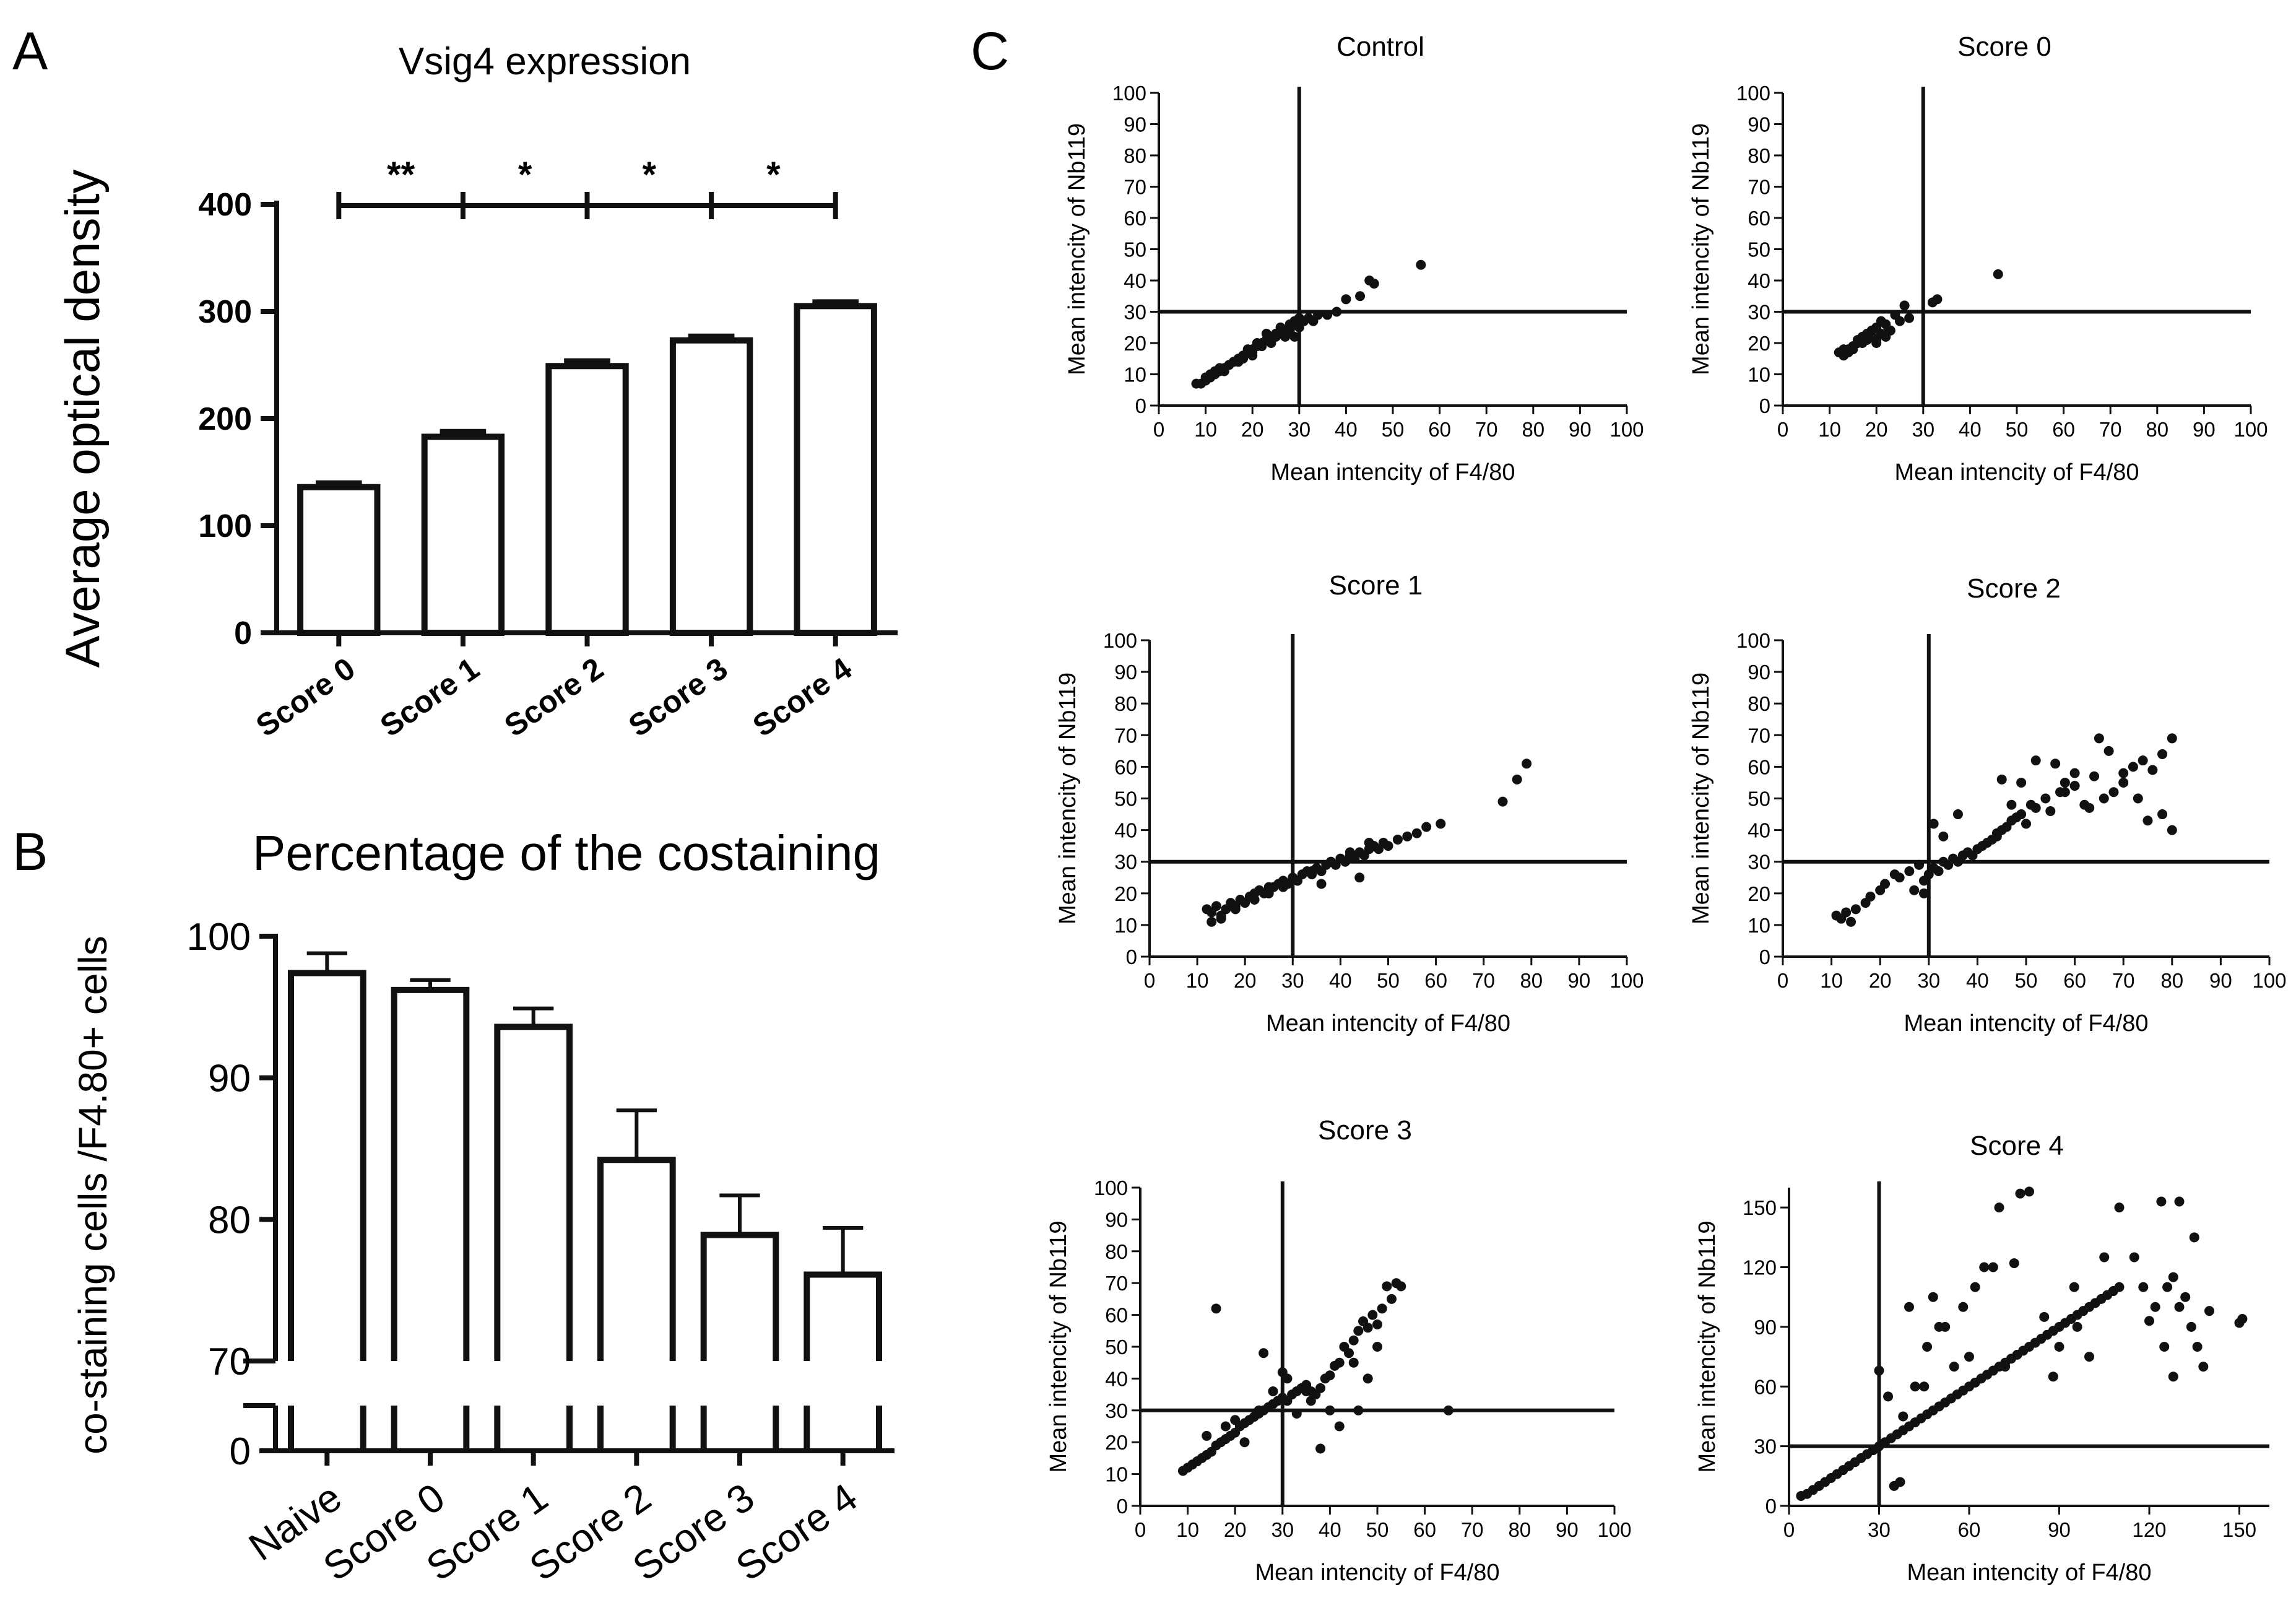 Image resolution: width=2296 pixels, height=1613 pixels. I want to click on chart-title: Score 3, so click(1365, 1130).